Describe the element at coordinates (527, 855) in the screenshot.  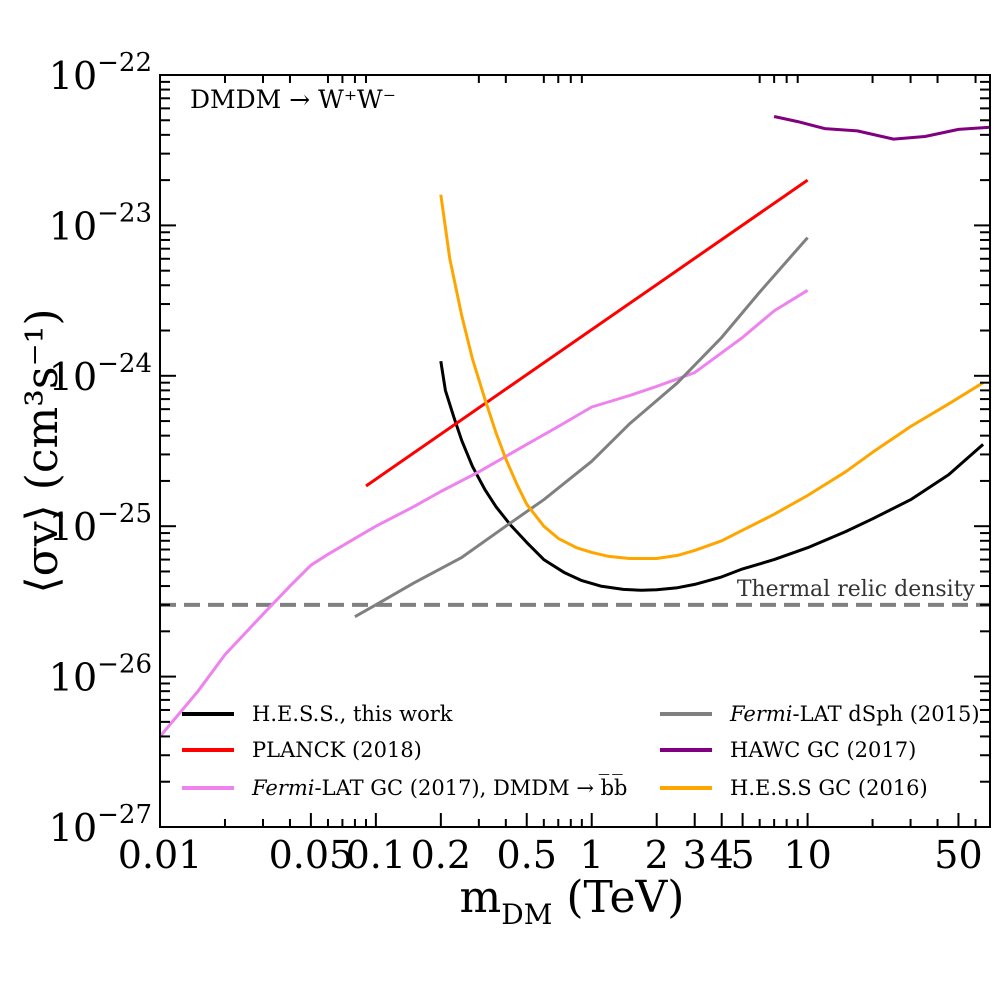
I see `x-tick-label: 0.5` at that location.